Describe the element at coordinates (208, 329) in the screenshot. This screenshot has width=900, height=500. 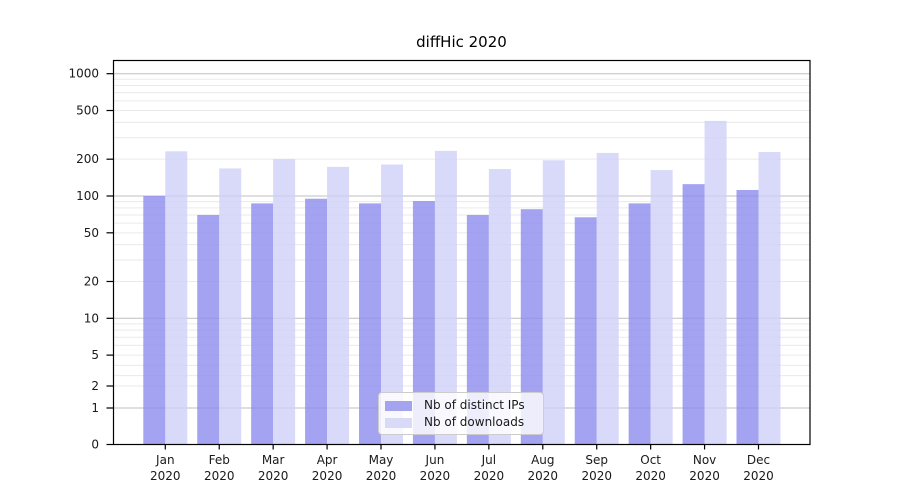
I see `bar-nb-of-distinct-ips-feb` at that location.